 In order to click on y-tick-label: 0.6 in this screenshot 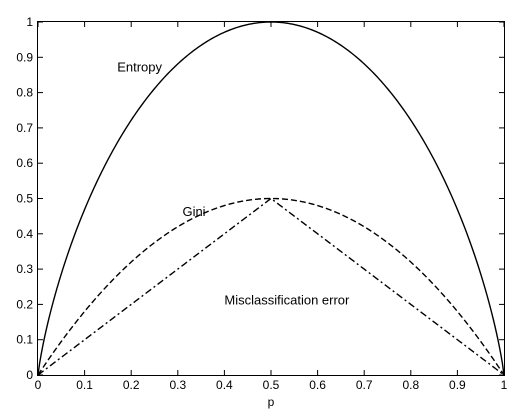, I will do `click(24, 163)`.